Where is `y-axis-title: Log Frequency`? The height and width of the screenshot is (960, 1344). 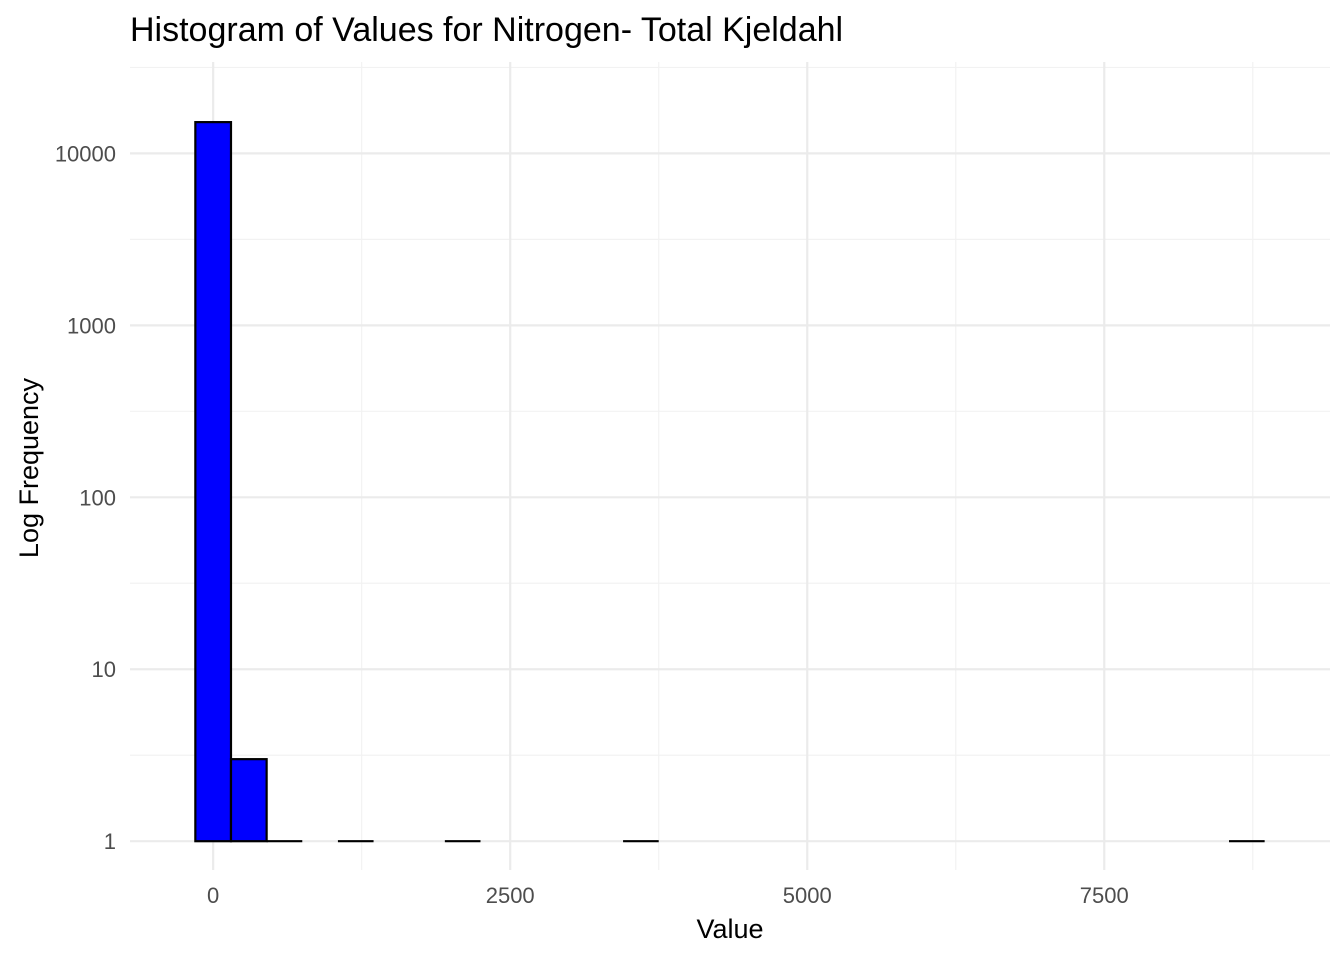 y-axis-title: Log Frequency is located at coordinates (29, 467).